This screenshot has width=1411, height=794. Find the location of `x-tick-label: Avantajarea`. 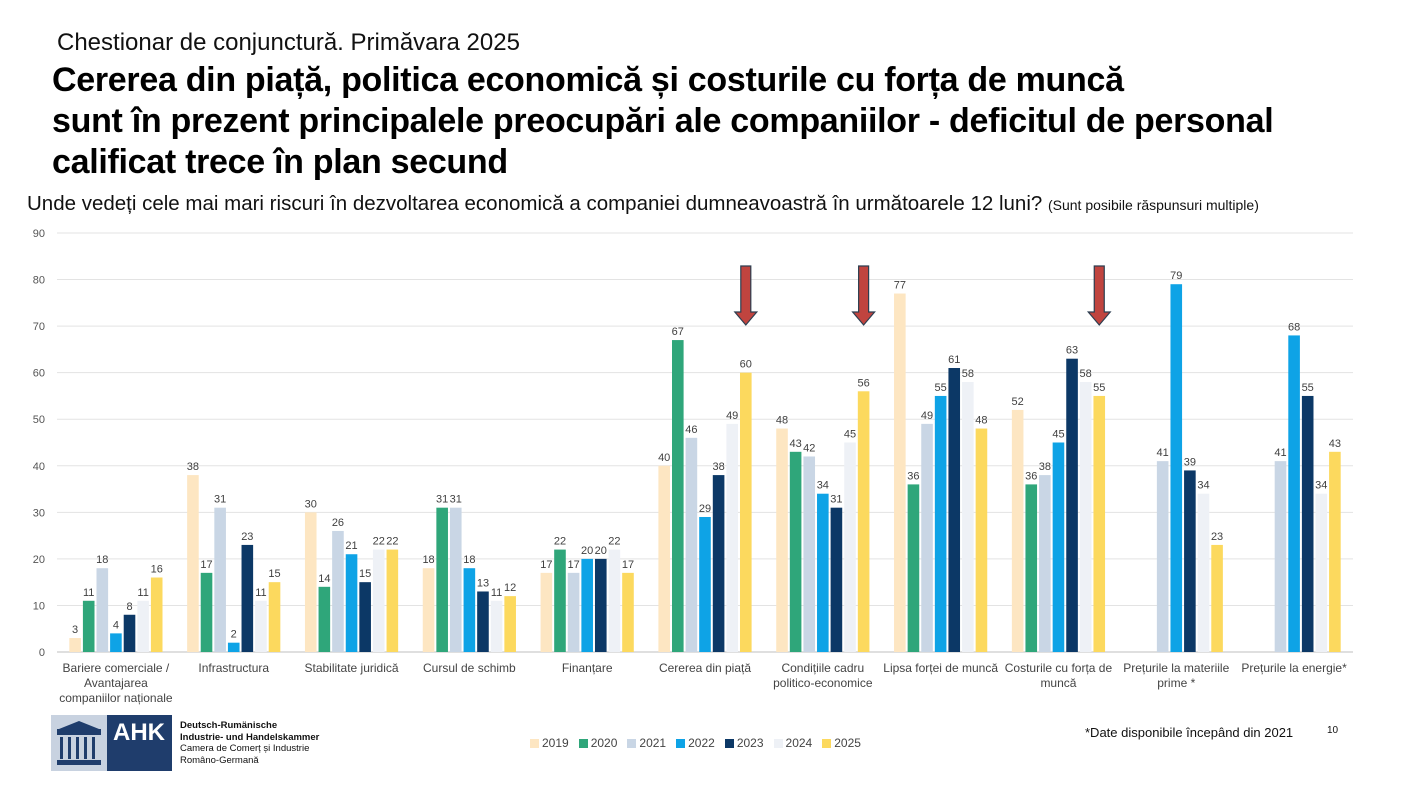

x-tick-label: Avantajarea is located at coordinates (116, 683).